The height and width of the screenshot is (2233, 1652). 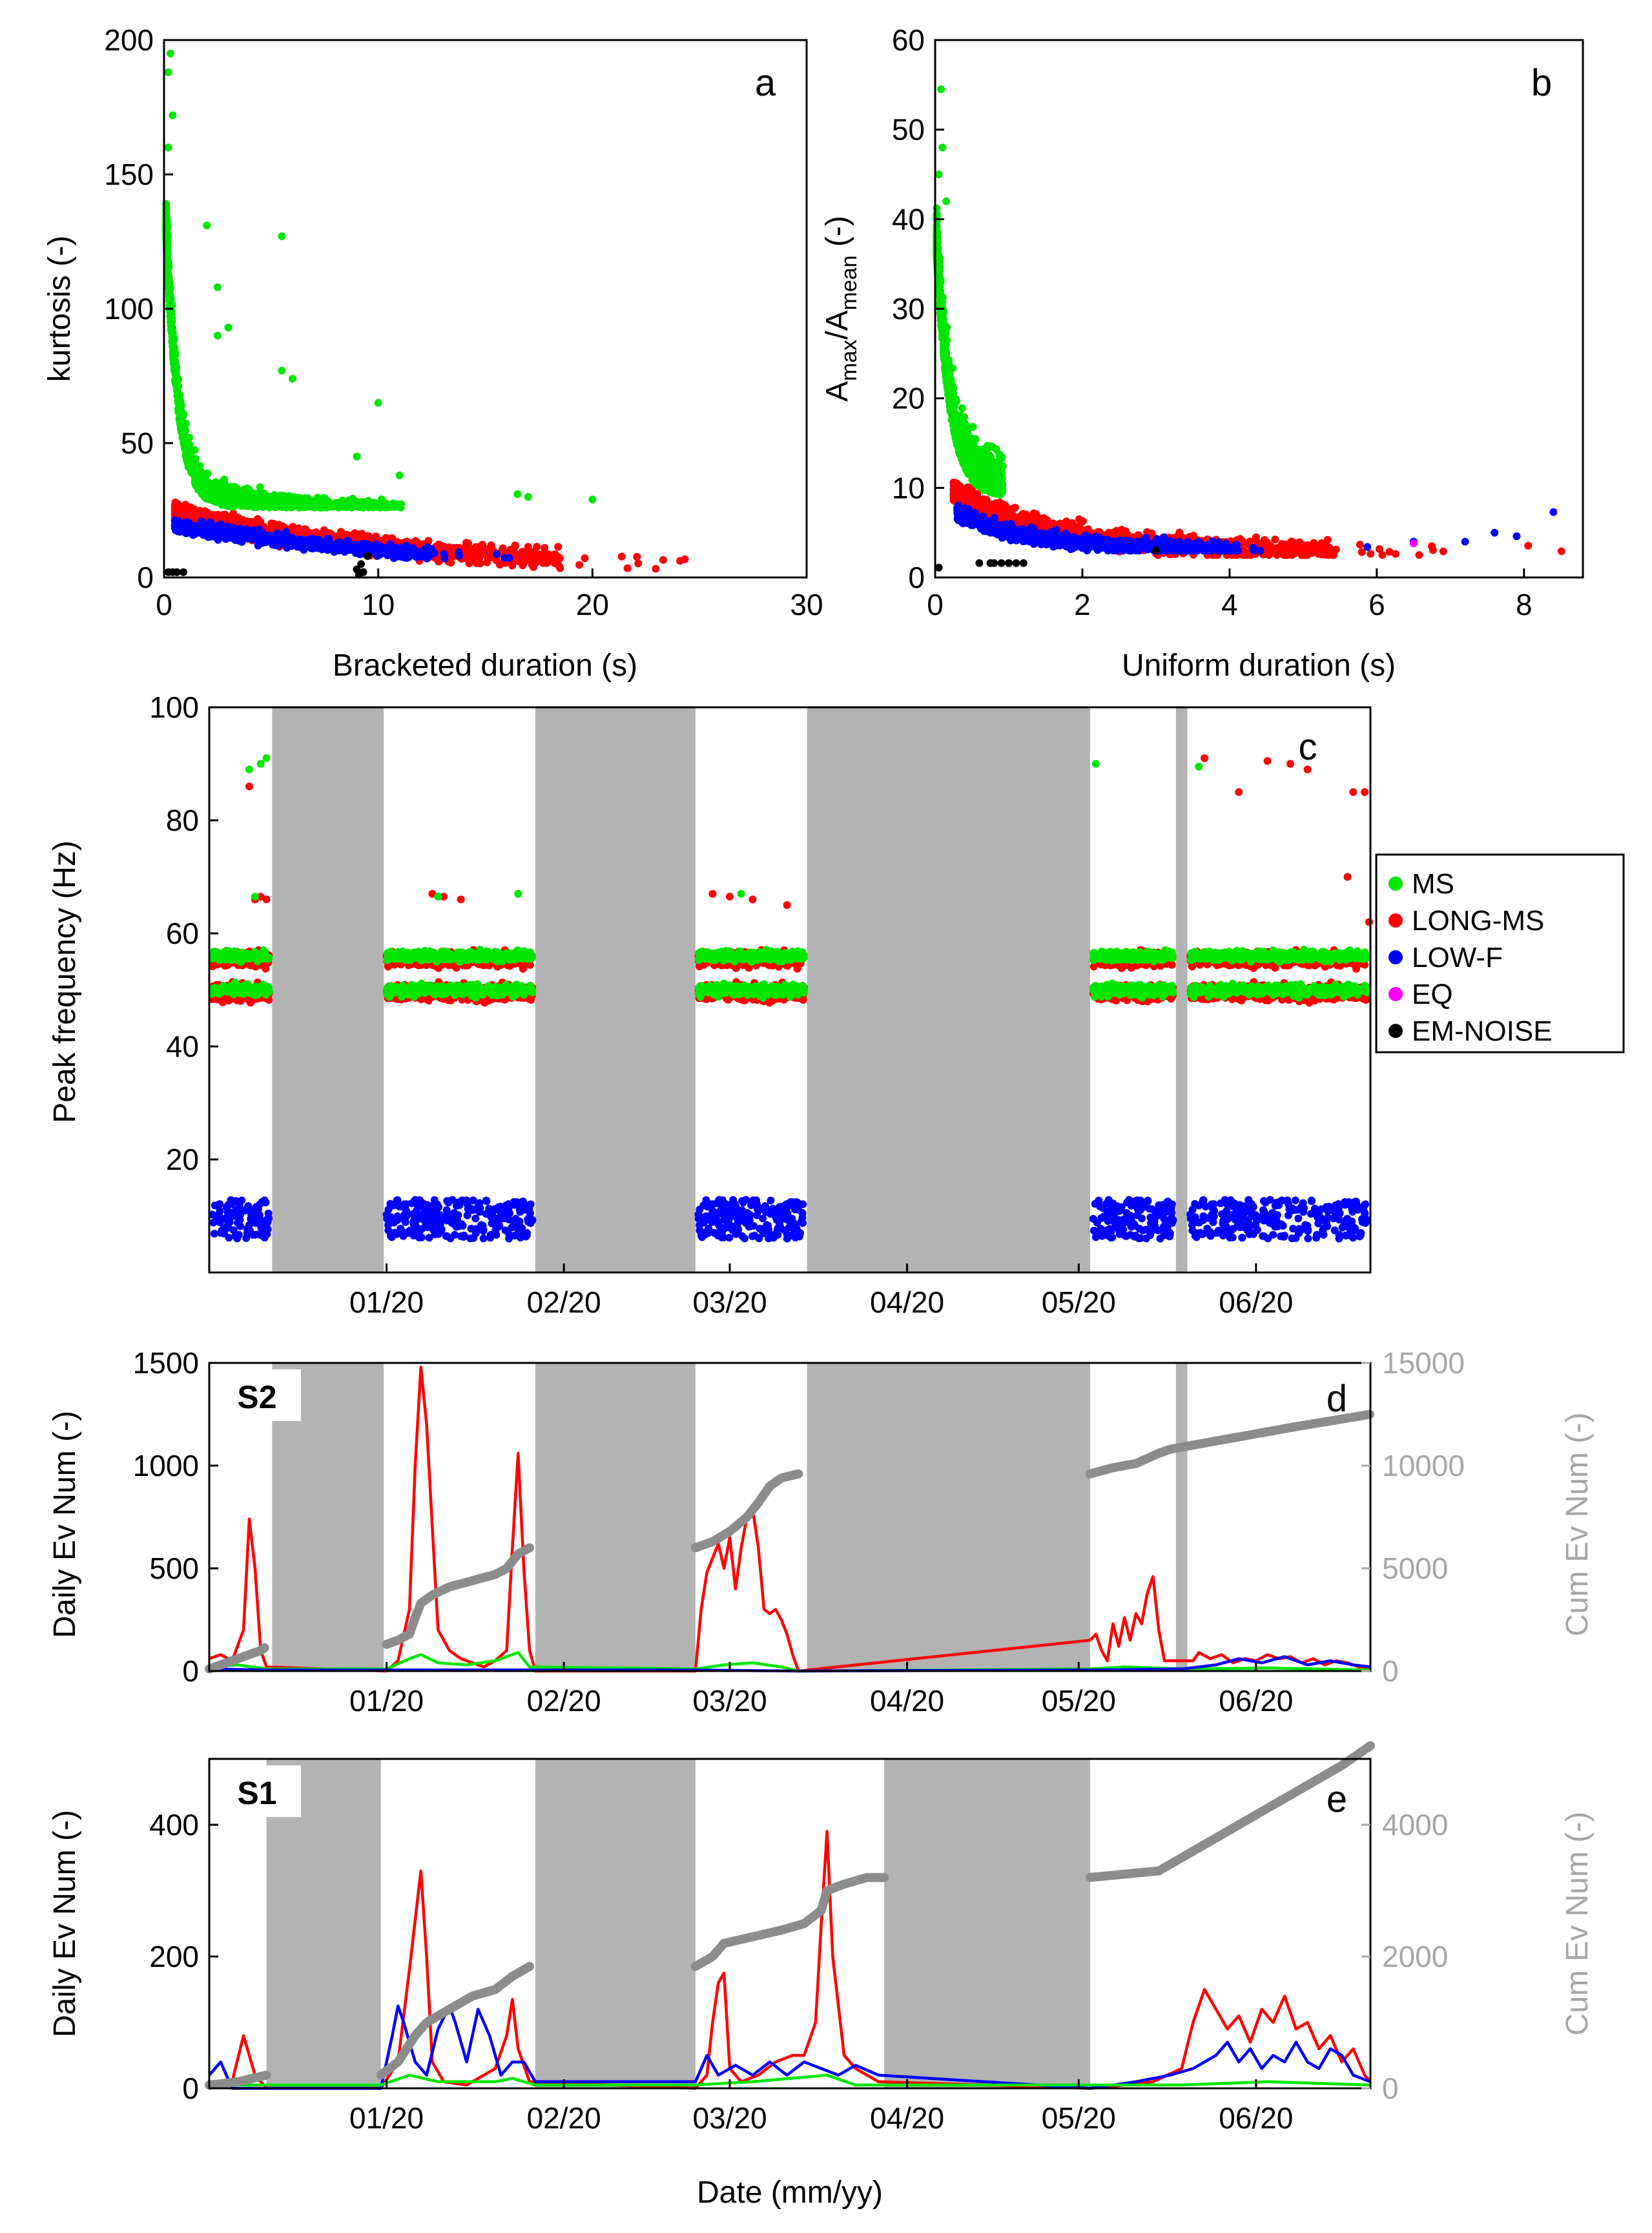 I want to click on panel-a-point-em-noise, so click(x=362, y=564).